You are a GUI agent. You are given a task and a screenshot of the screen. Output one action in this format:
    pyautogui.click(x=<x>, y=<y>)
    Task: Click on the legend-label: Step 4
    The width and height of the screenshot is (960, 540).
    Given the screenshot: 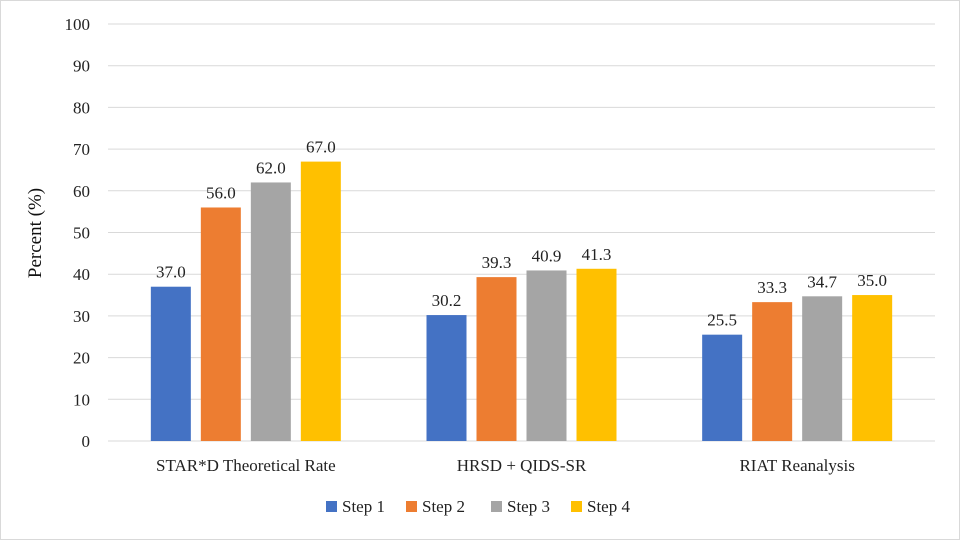 What is the action you would take?
    pyautogui.click(x=608, y=506)
    